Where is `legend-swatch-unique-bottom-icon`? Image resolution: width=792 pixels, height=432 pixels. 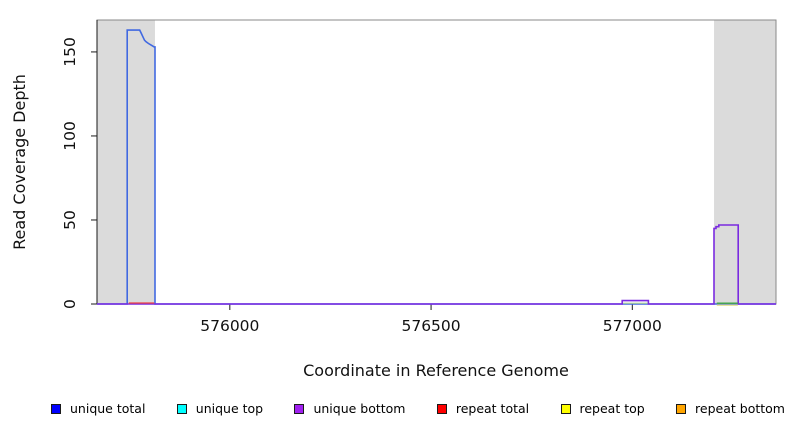 legend-swatch-unique-bottom-icon is located at coordinates (299, 409).